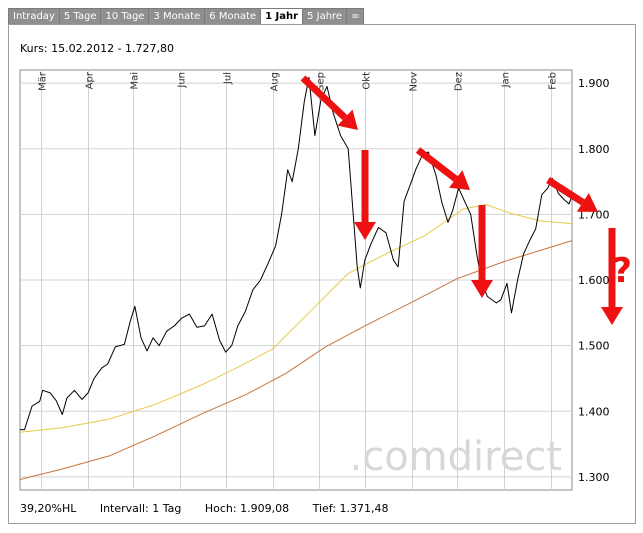 The width and height of the screenshot is (643, 533). What do you see at coordinates (135, 81) in the screenshot?
I see `month-label: Mai` at bounding box center [135, 81].